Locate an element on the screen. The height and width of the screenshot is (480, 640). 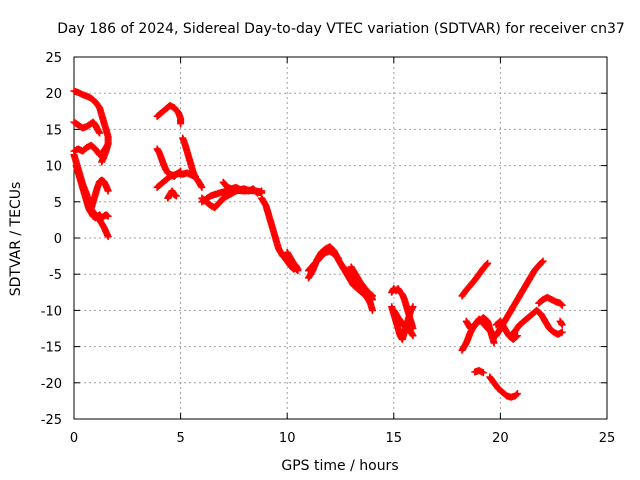
y-tick-label: 20 is located at coordinates (53, 94).